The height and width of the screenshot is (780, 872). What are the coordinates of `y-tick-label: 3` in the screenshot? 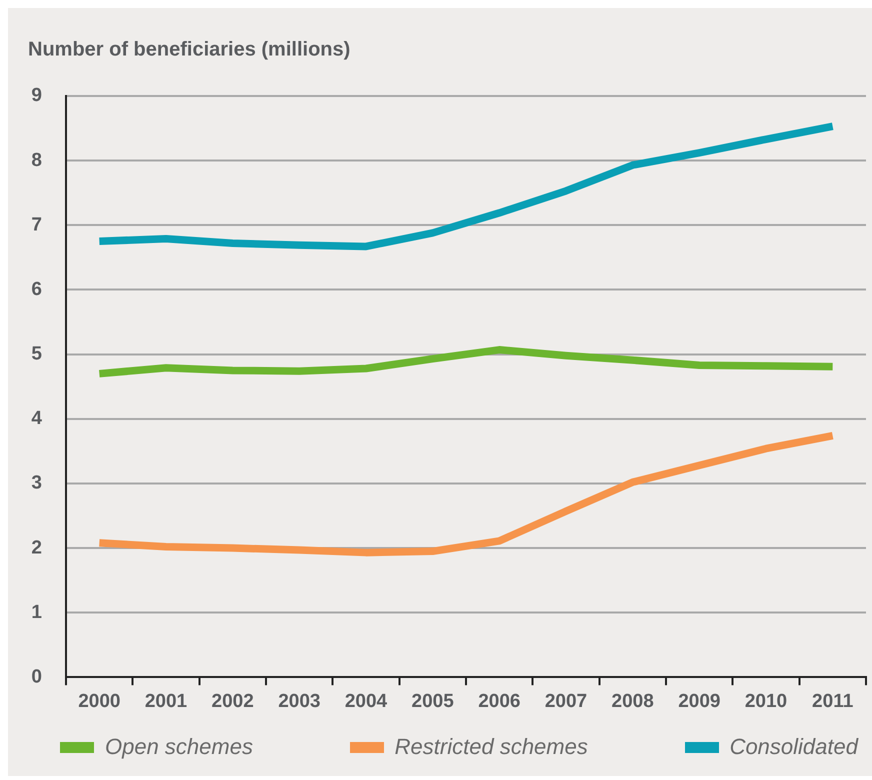 It's located at (36, 483).